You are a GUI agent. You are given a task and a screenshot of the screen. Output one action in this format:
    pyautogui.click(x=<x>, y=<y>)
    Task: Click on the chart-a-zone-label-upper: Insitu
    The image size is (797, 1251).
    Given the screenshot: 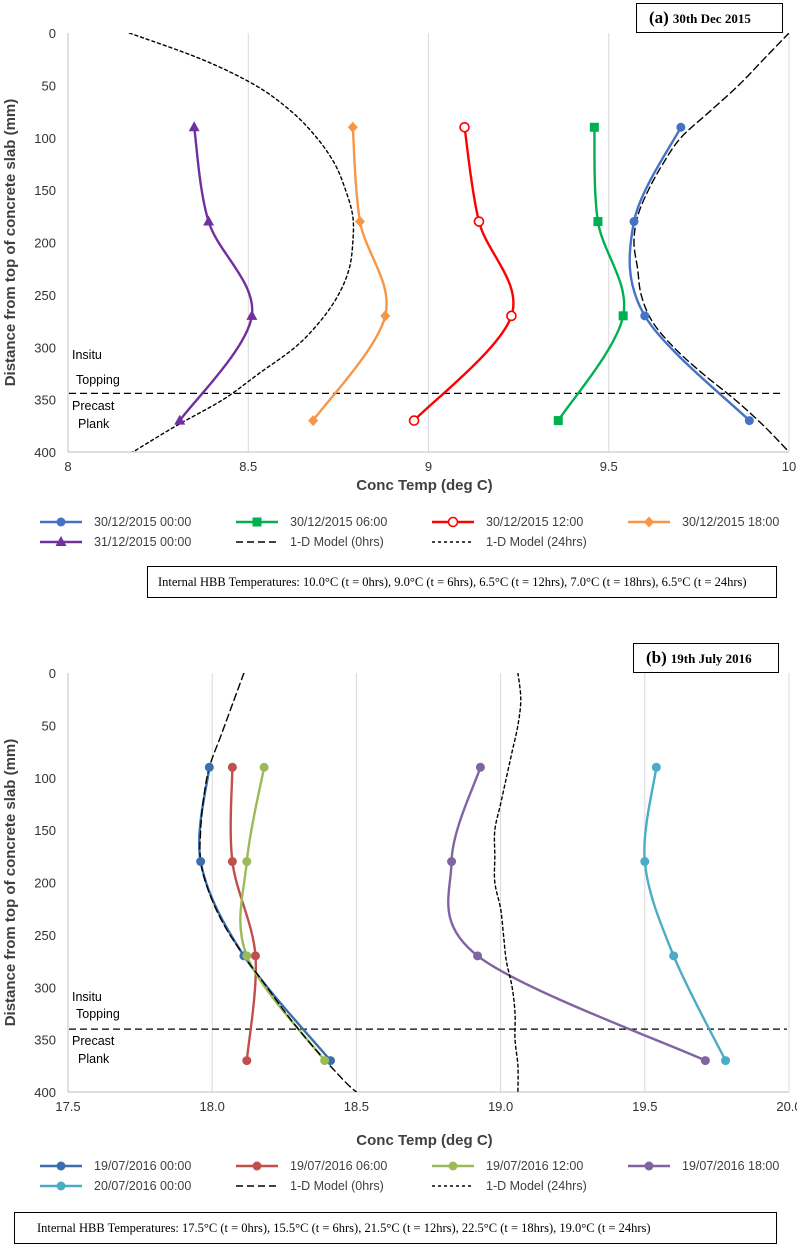 What is the action you would take?
    pyautogui.click(x=87, y=355)
    